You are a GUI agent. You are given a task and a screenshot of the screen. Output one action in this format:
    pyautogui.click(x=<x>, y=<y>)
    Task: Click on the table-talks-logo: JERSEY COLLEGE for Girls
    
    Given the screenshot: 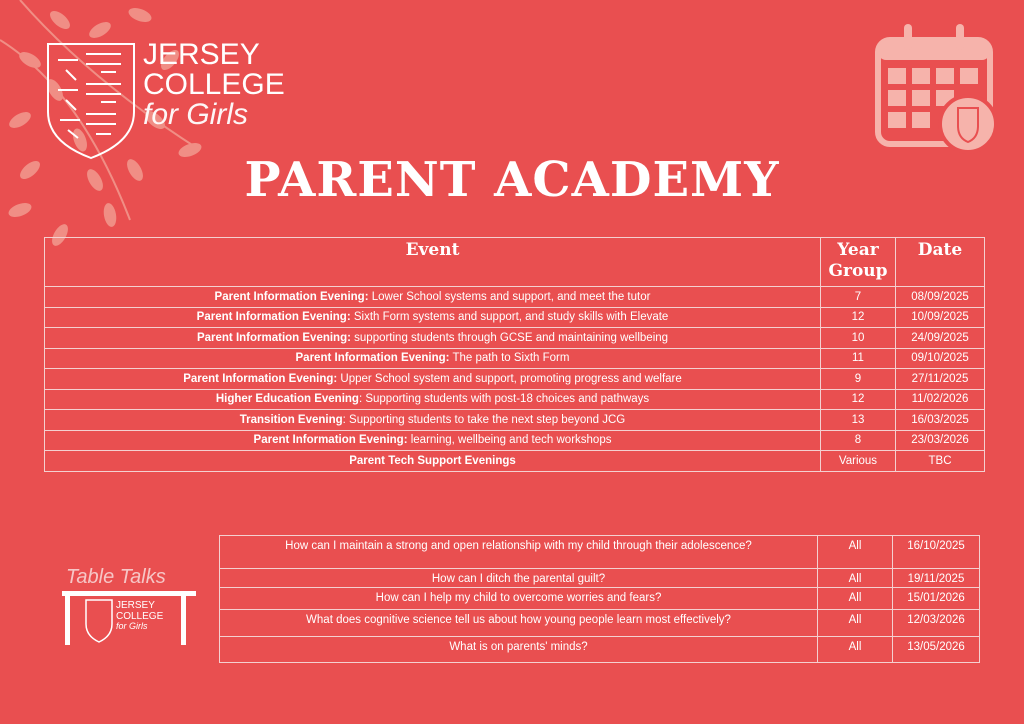 What is the action you would take?
    pyautogui.click(x=129, y=618)
    